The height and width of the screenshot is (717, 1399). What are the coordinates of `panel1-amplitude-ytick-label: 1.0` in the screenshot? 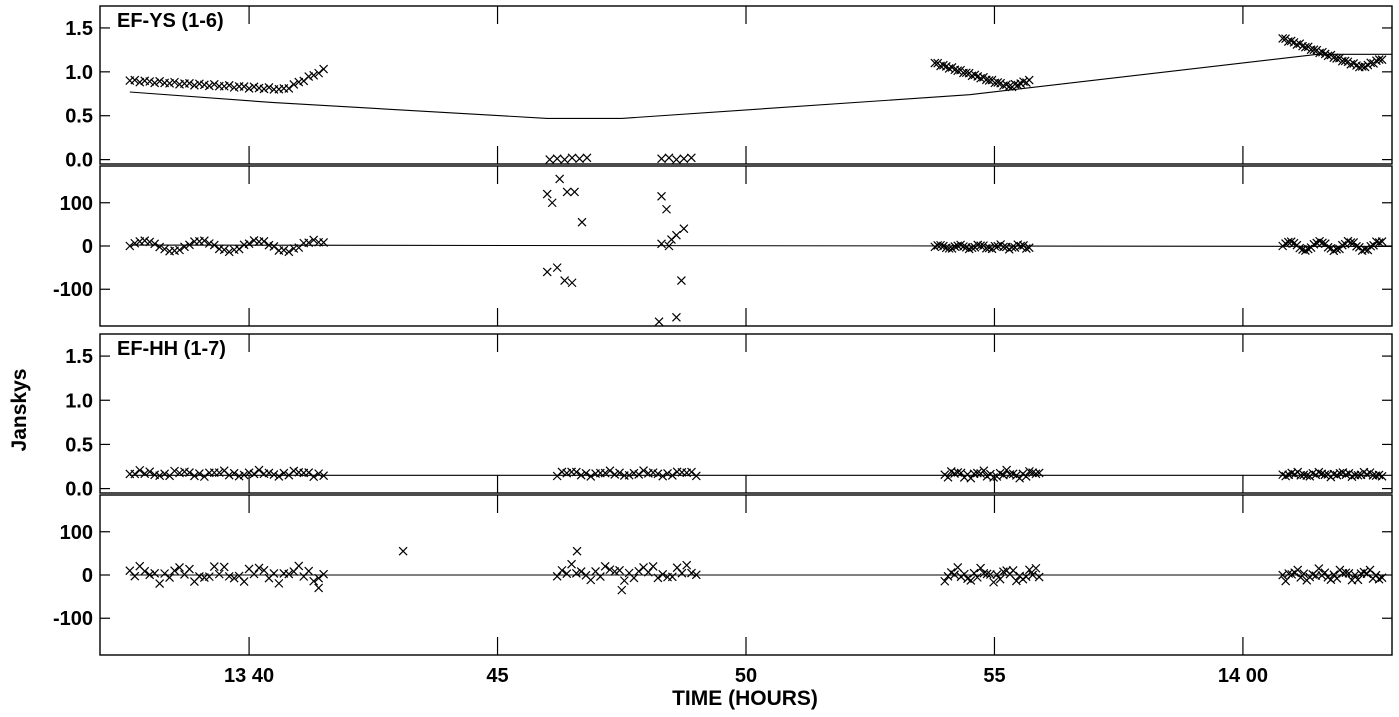 It's located at (79, 73).